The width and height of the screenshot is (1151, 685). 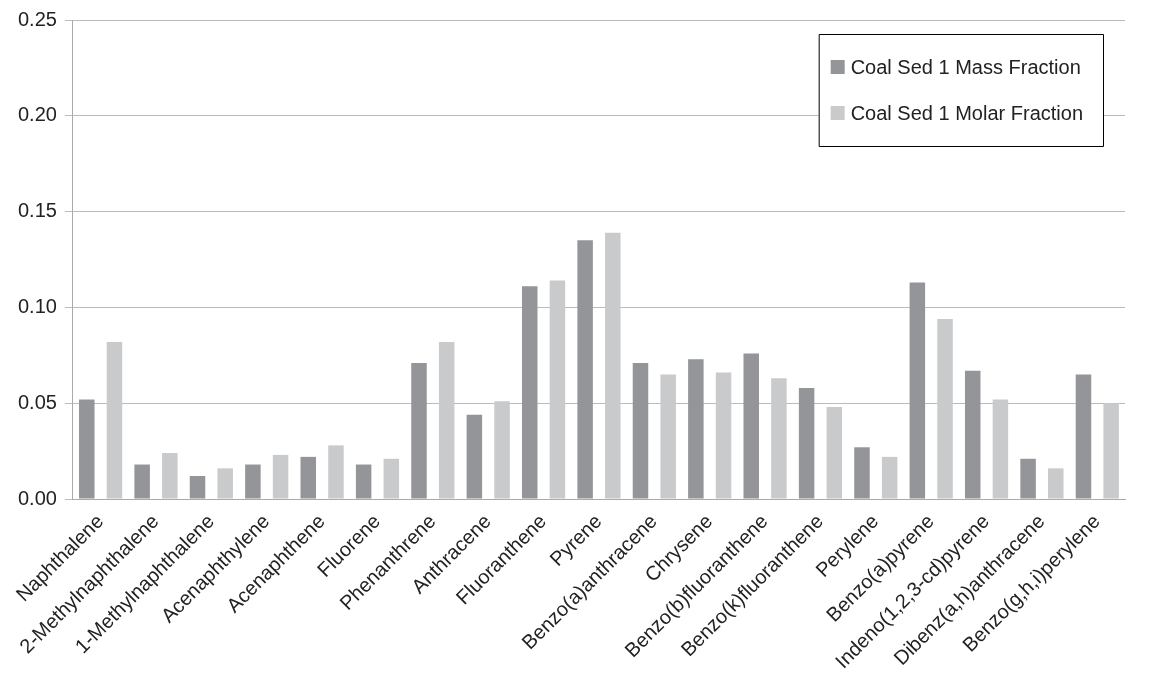 What do you see at coordinates (37, 401) in the screenshot?
I see `y-tick-label: 0.05` at bounding box center [37, 401].